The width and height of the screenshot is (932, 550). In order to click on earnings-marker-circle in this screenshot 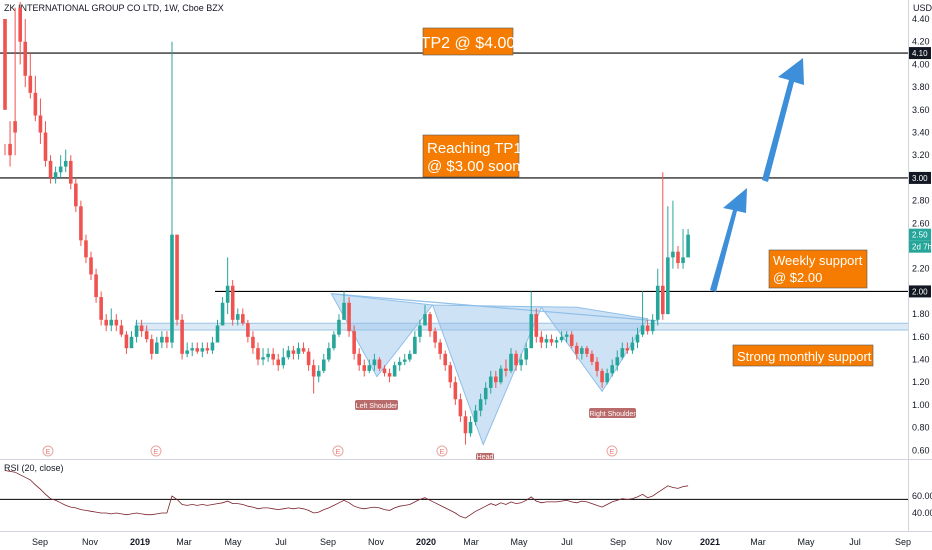, I will do `click(338, 451)`.